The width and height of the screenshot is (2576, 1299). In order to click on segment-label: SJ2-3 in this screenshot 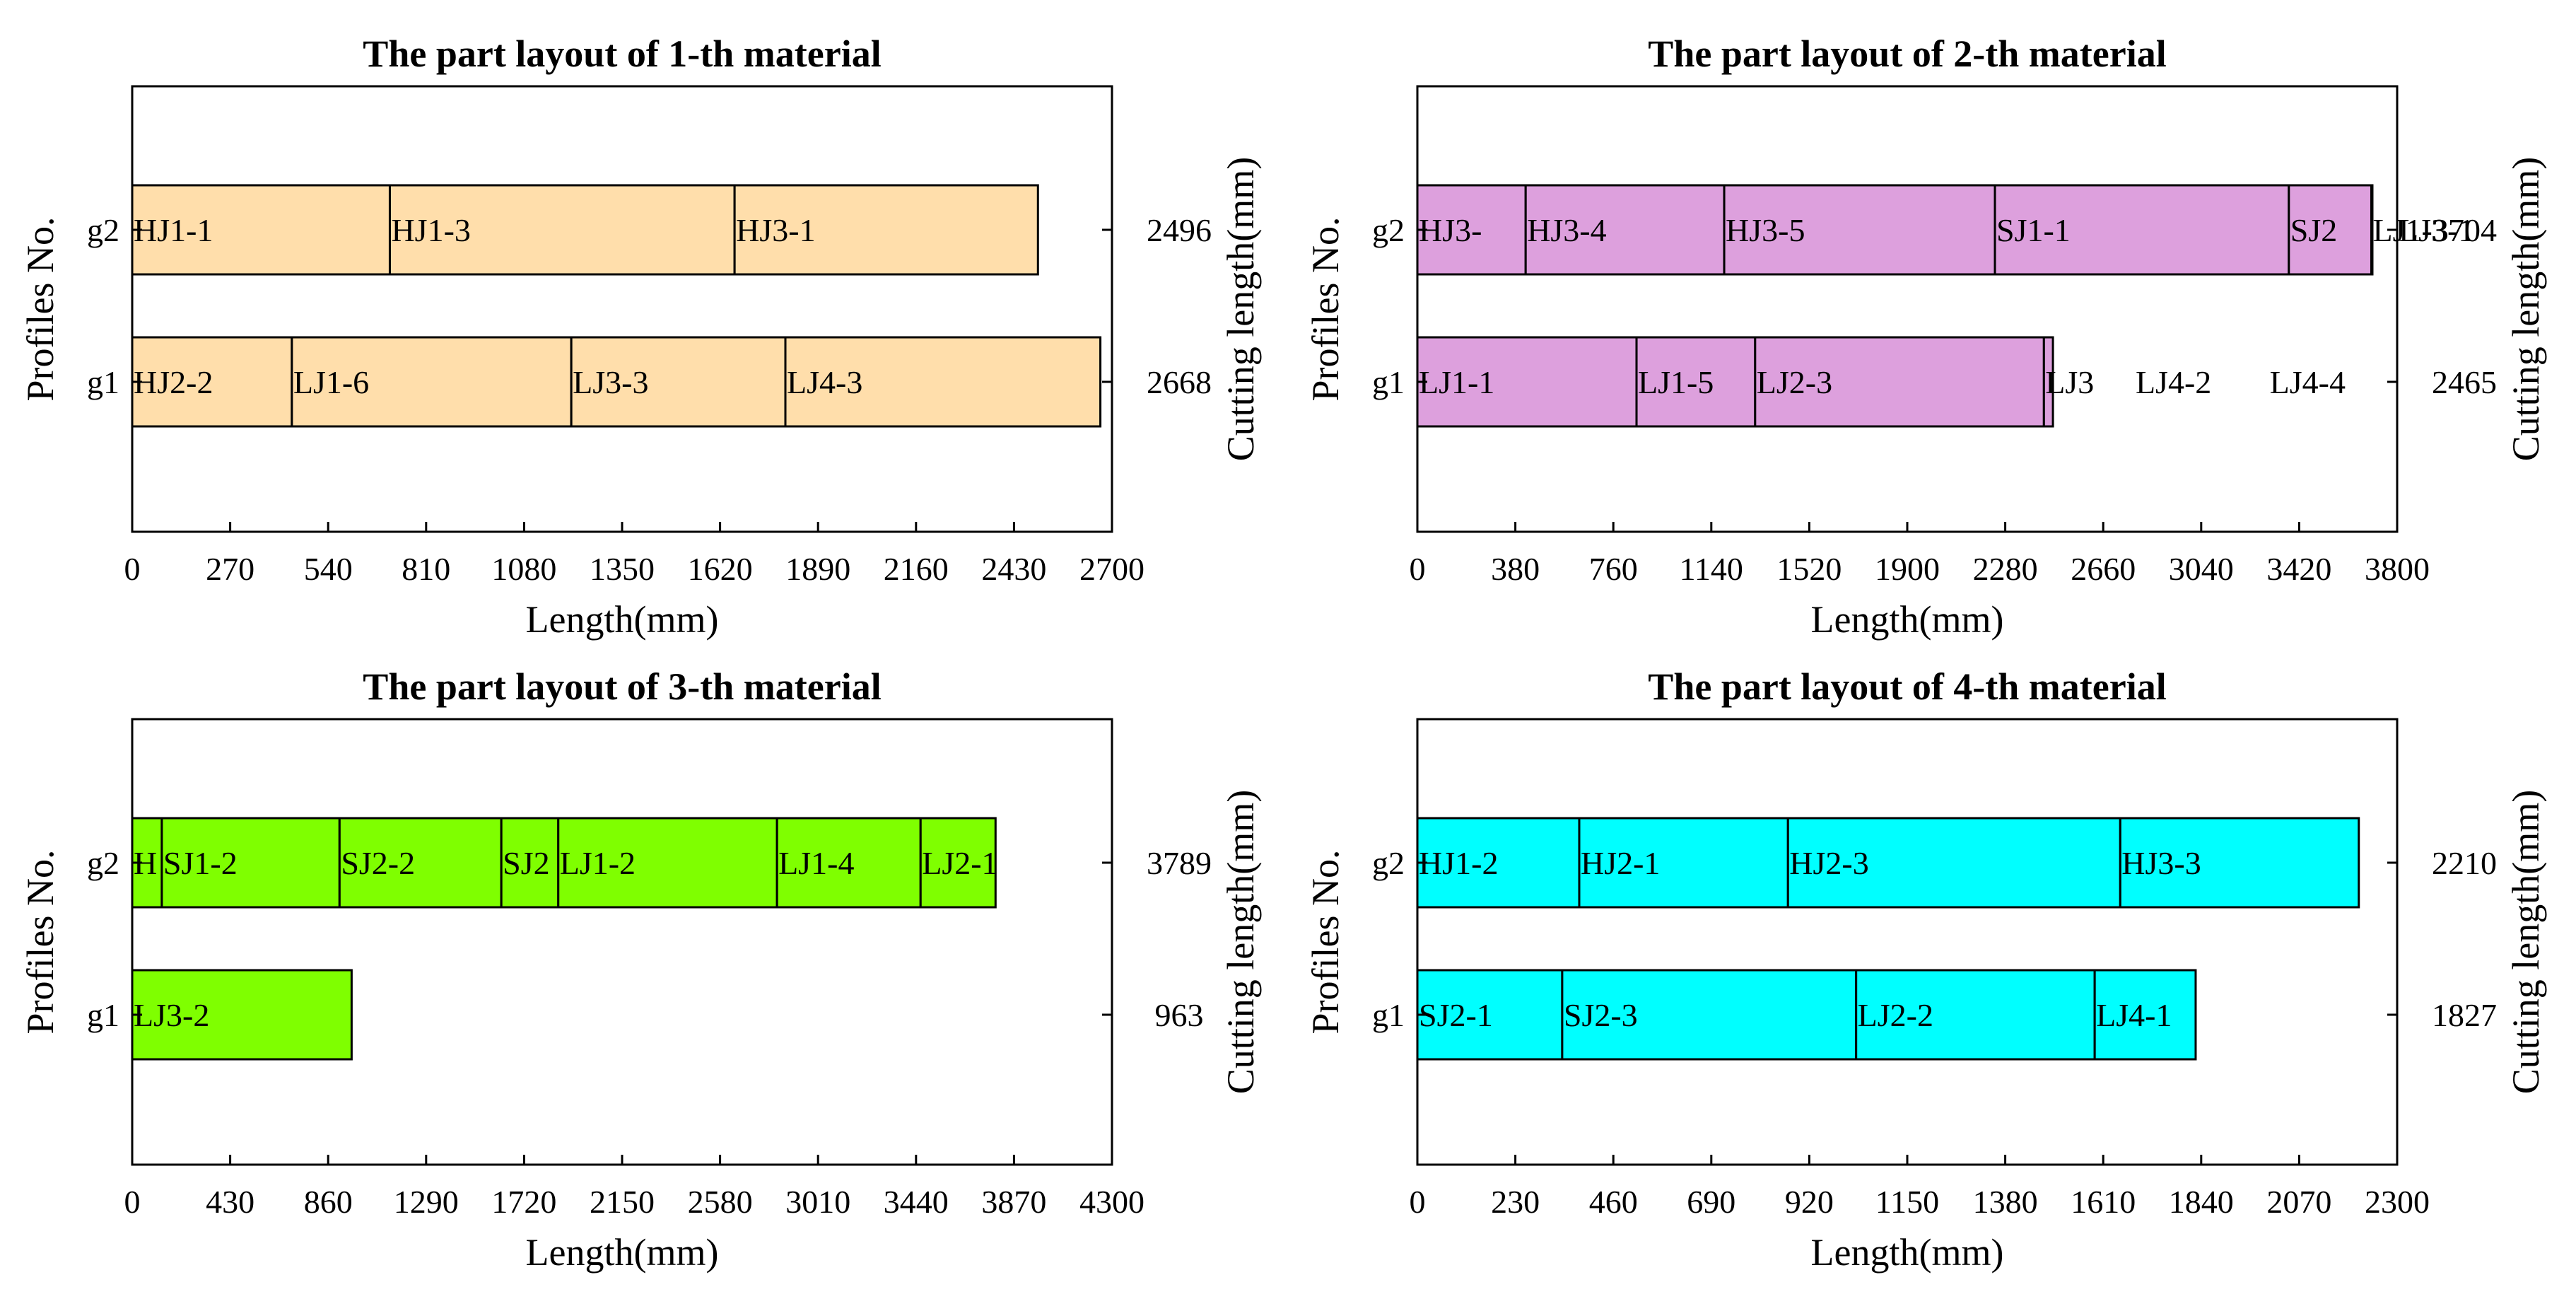, I will do `click(1601, 1015)`.